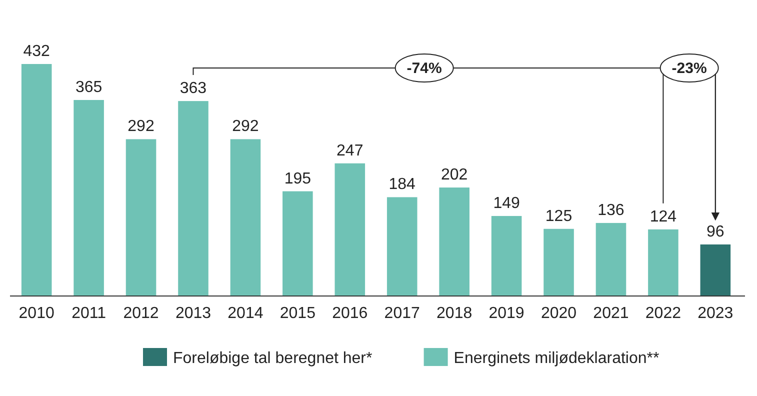 The height and width of the screenshot is (396, 757). I want to click on data-label: 149, so click(506, 203).